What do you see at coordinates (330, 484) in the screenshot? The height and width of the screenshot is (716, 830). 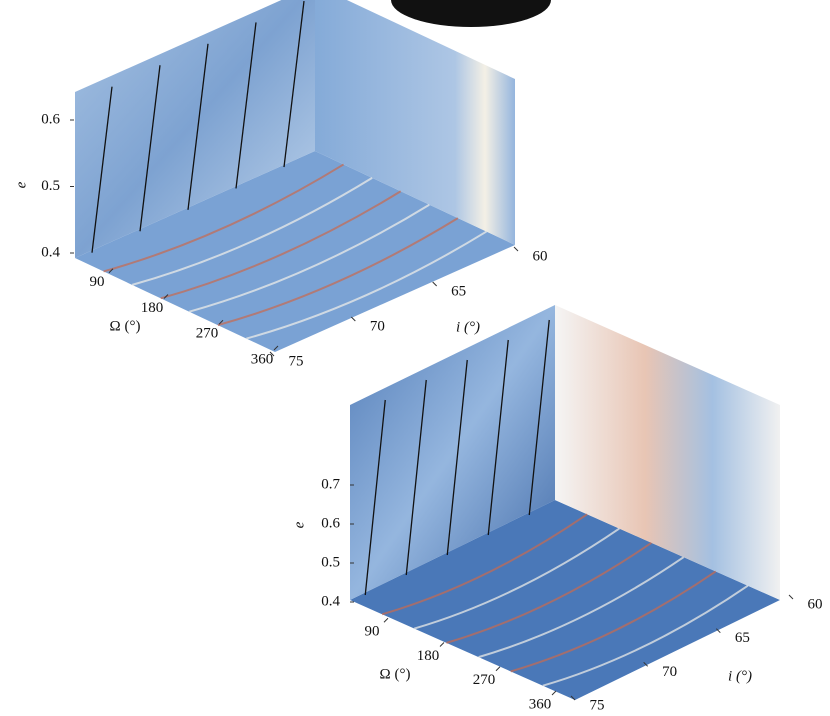 I see `z-tick-label: 0.7` at bounding box center [330, 484].